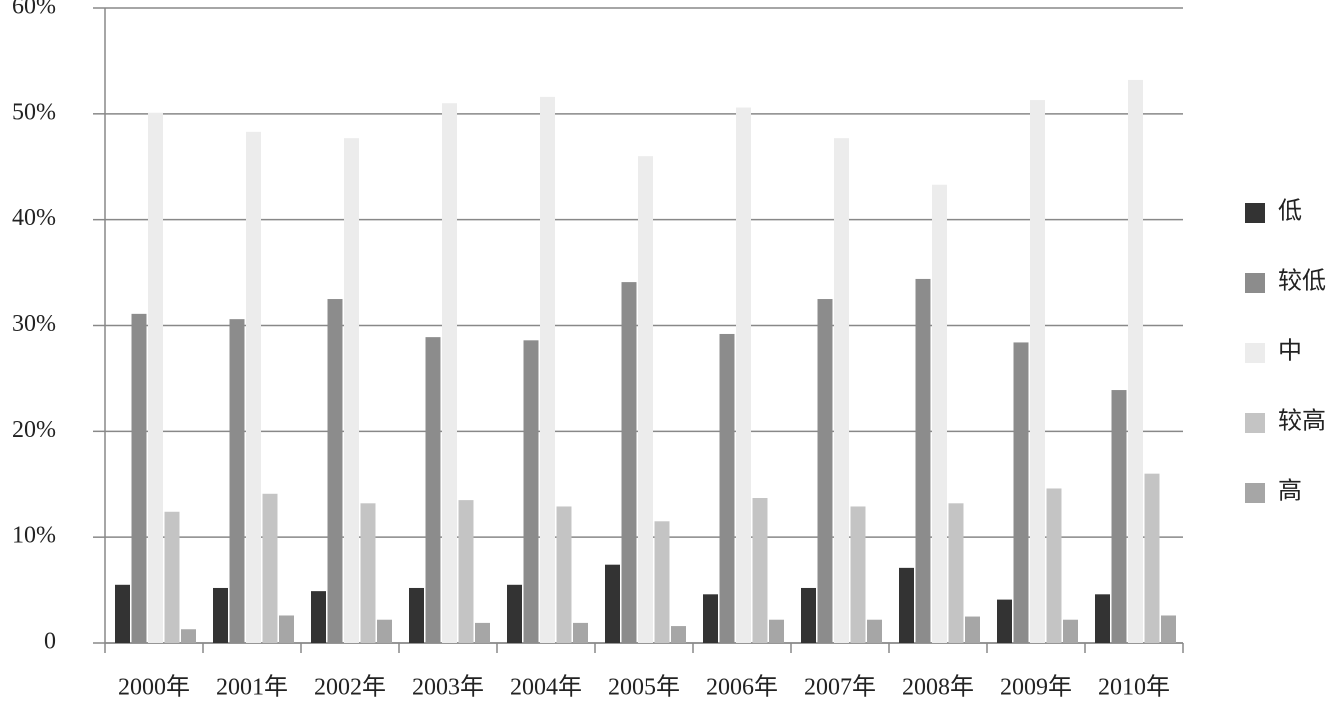 This screenshot has height=703, width=1341. What do you see at coordinates (840, 687) in the screenshot?
I see `x-tick-label: 2007年` at bounding box center [840, 687].